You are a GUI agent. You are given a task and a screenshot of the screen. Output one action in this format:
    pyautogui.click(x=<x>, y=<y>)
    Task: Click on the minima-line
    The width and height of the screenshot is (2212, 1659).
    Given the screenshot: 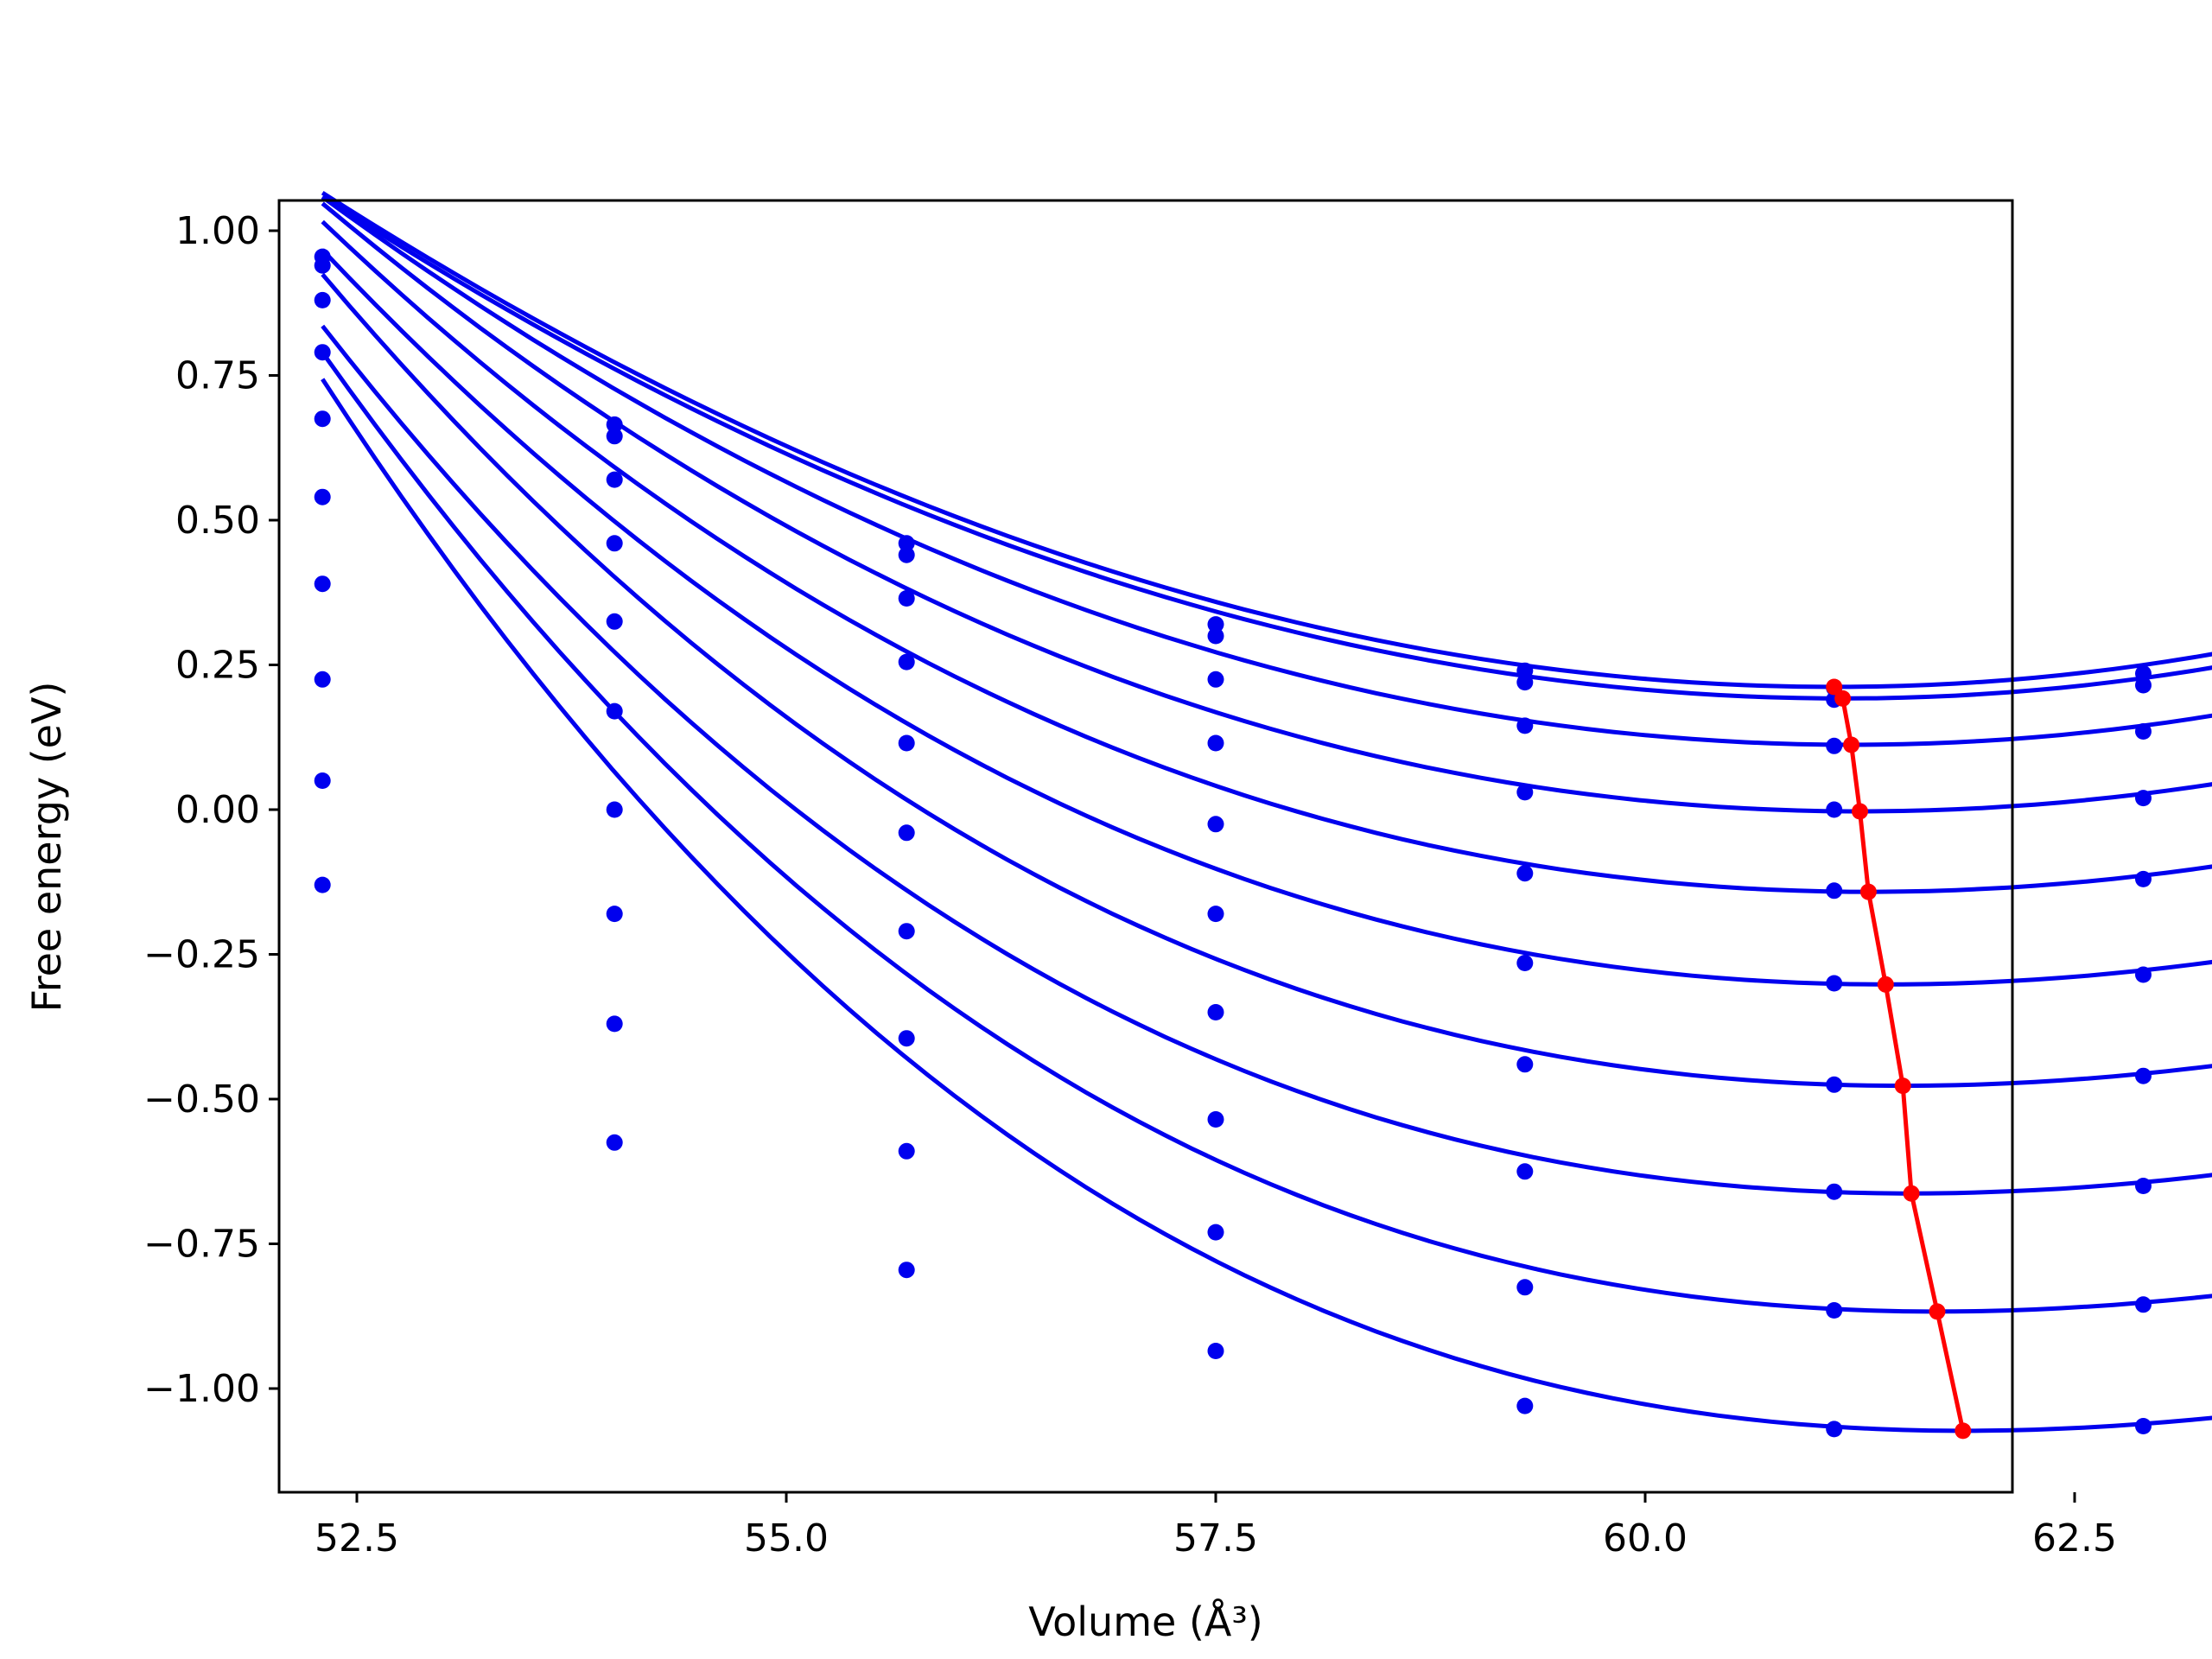 What is the action you would take?
    pyautogui.click(x=1899, y=1059)
    